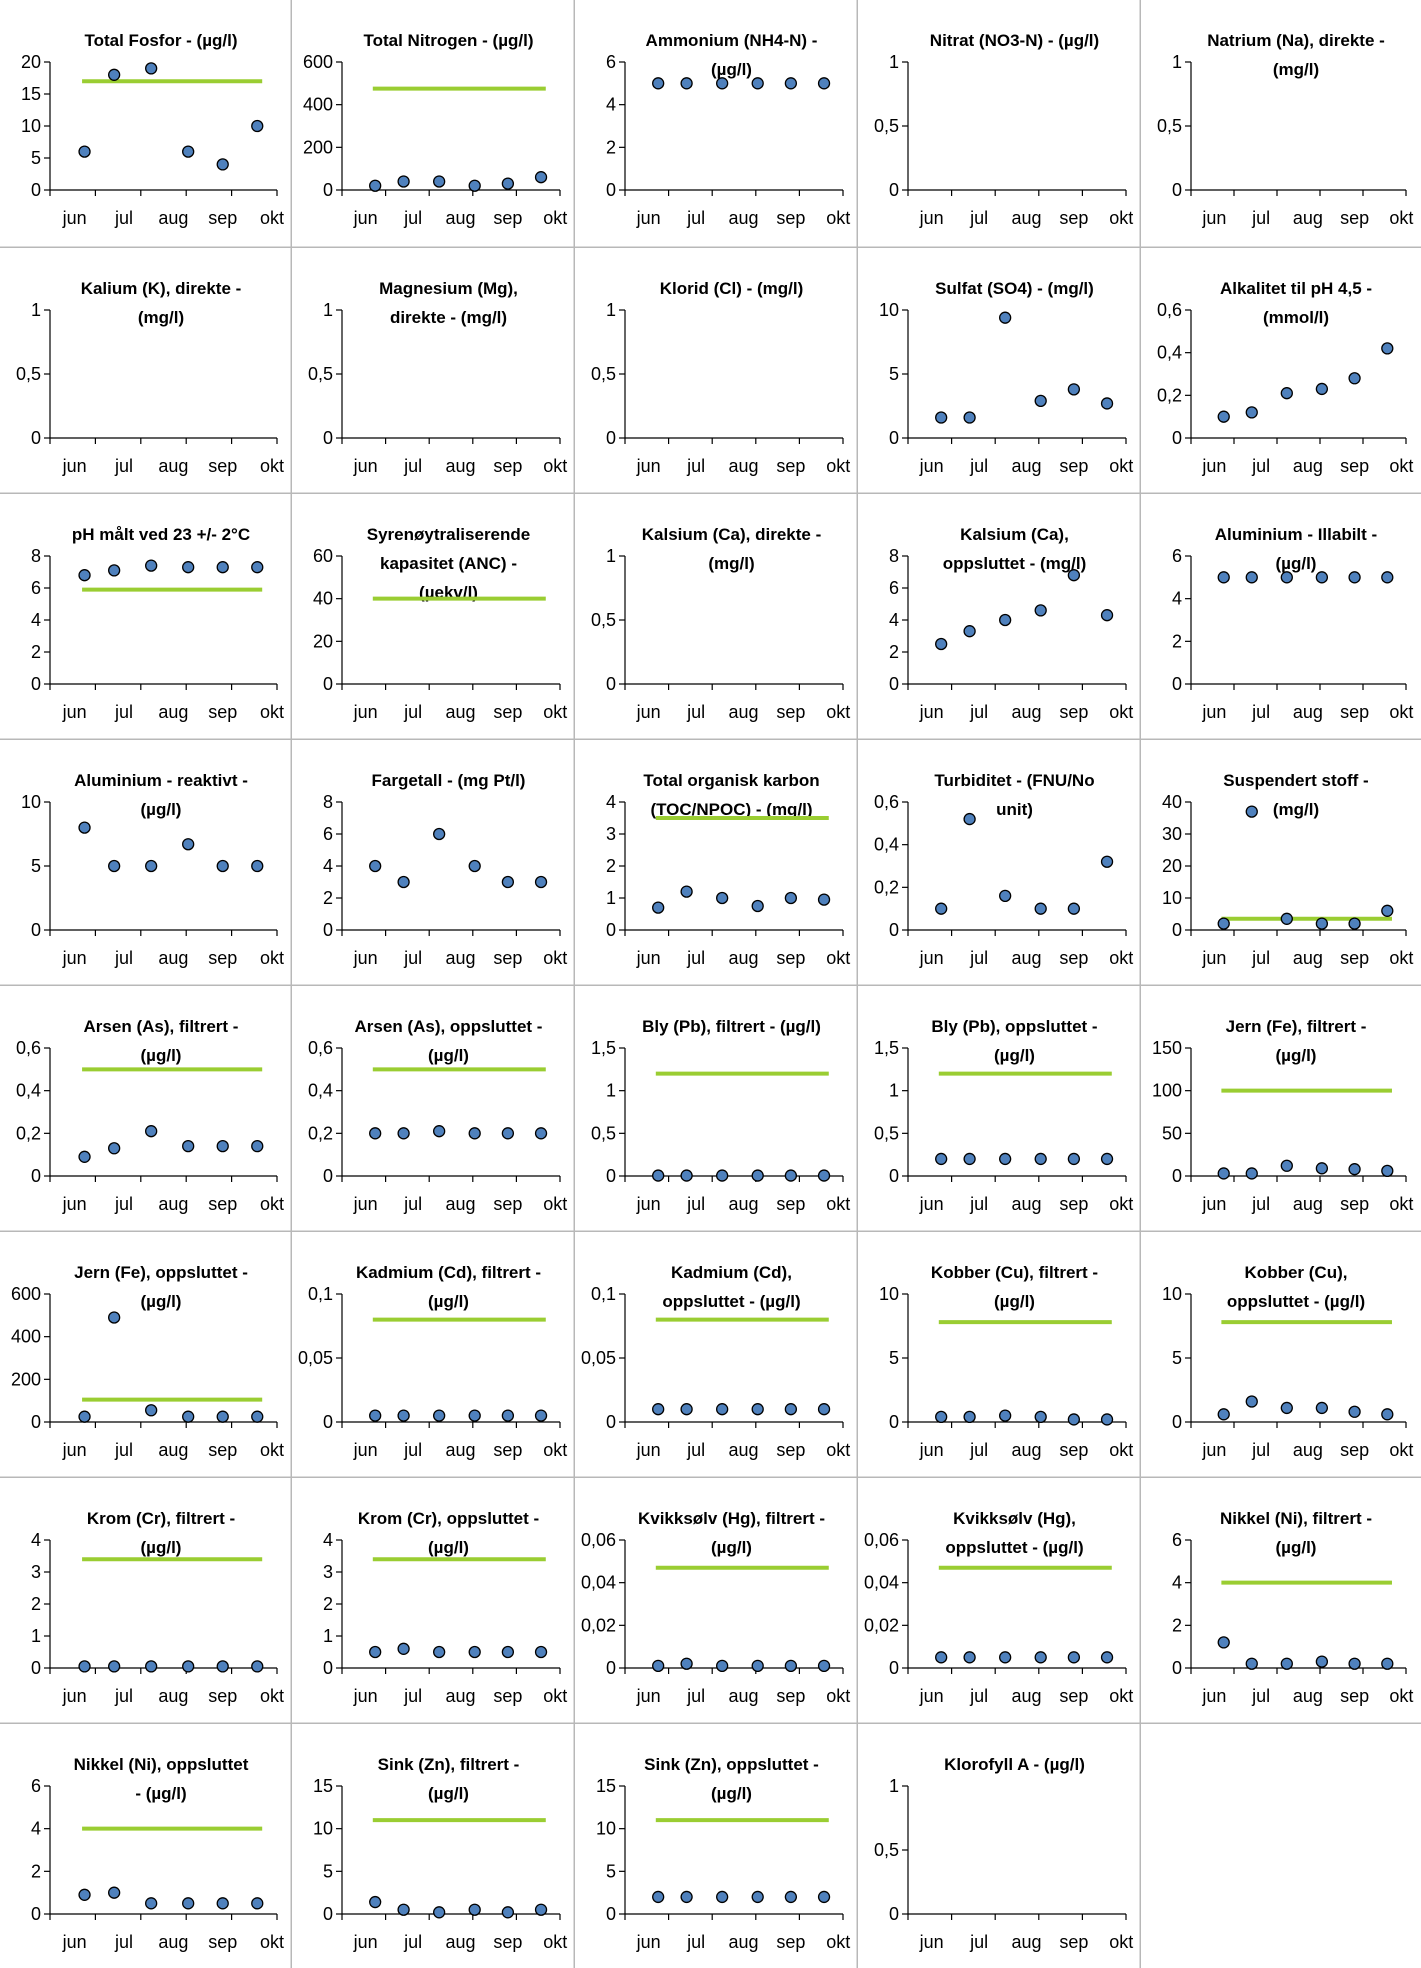 The height and width of the screenshot is (1968, 1421). What do you see at coordinates (1014, 1533) in the screenshot?
I see `chart-title: Kvikksølv (Hg), oppsluttet - (µg/l)` at bounding box center [1014, 1533].